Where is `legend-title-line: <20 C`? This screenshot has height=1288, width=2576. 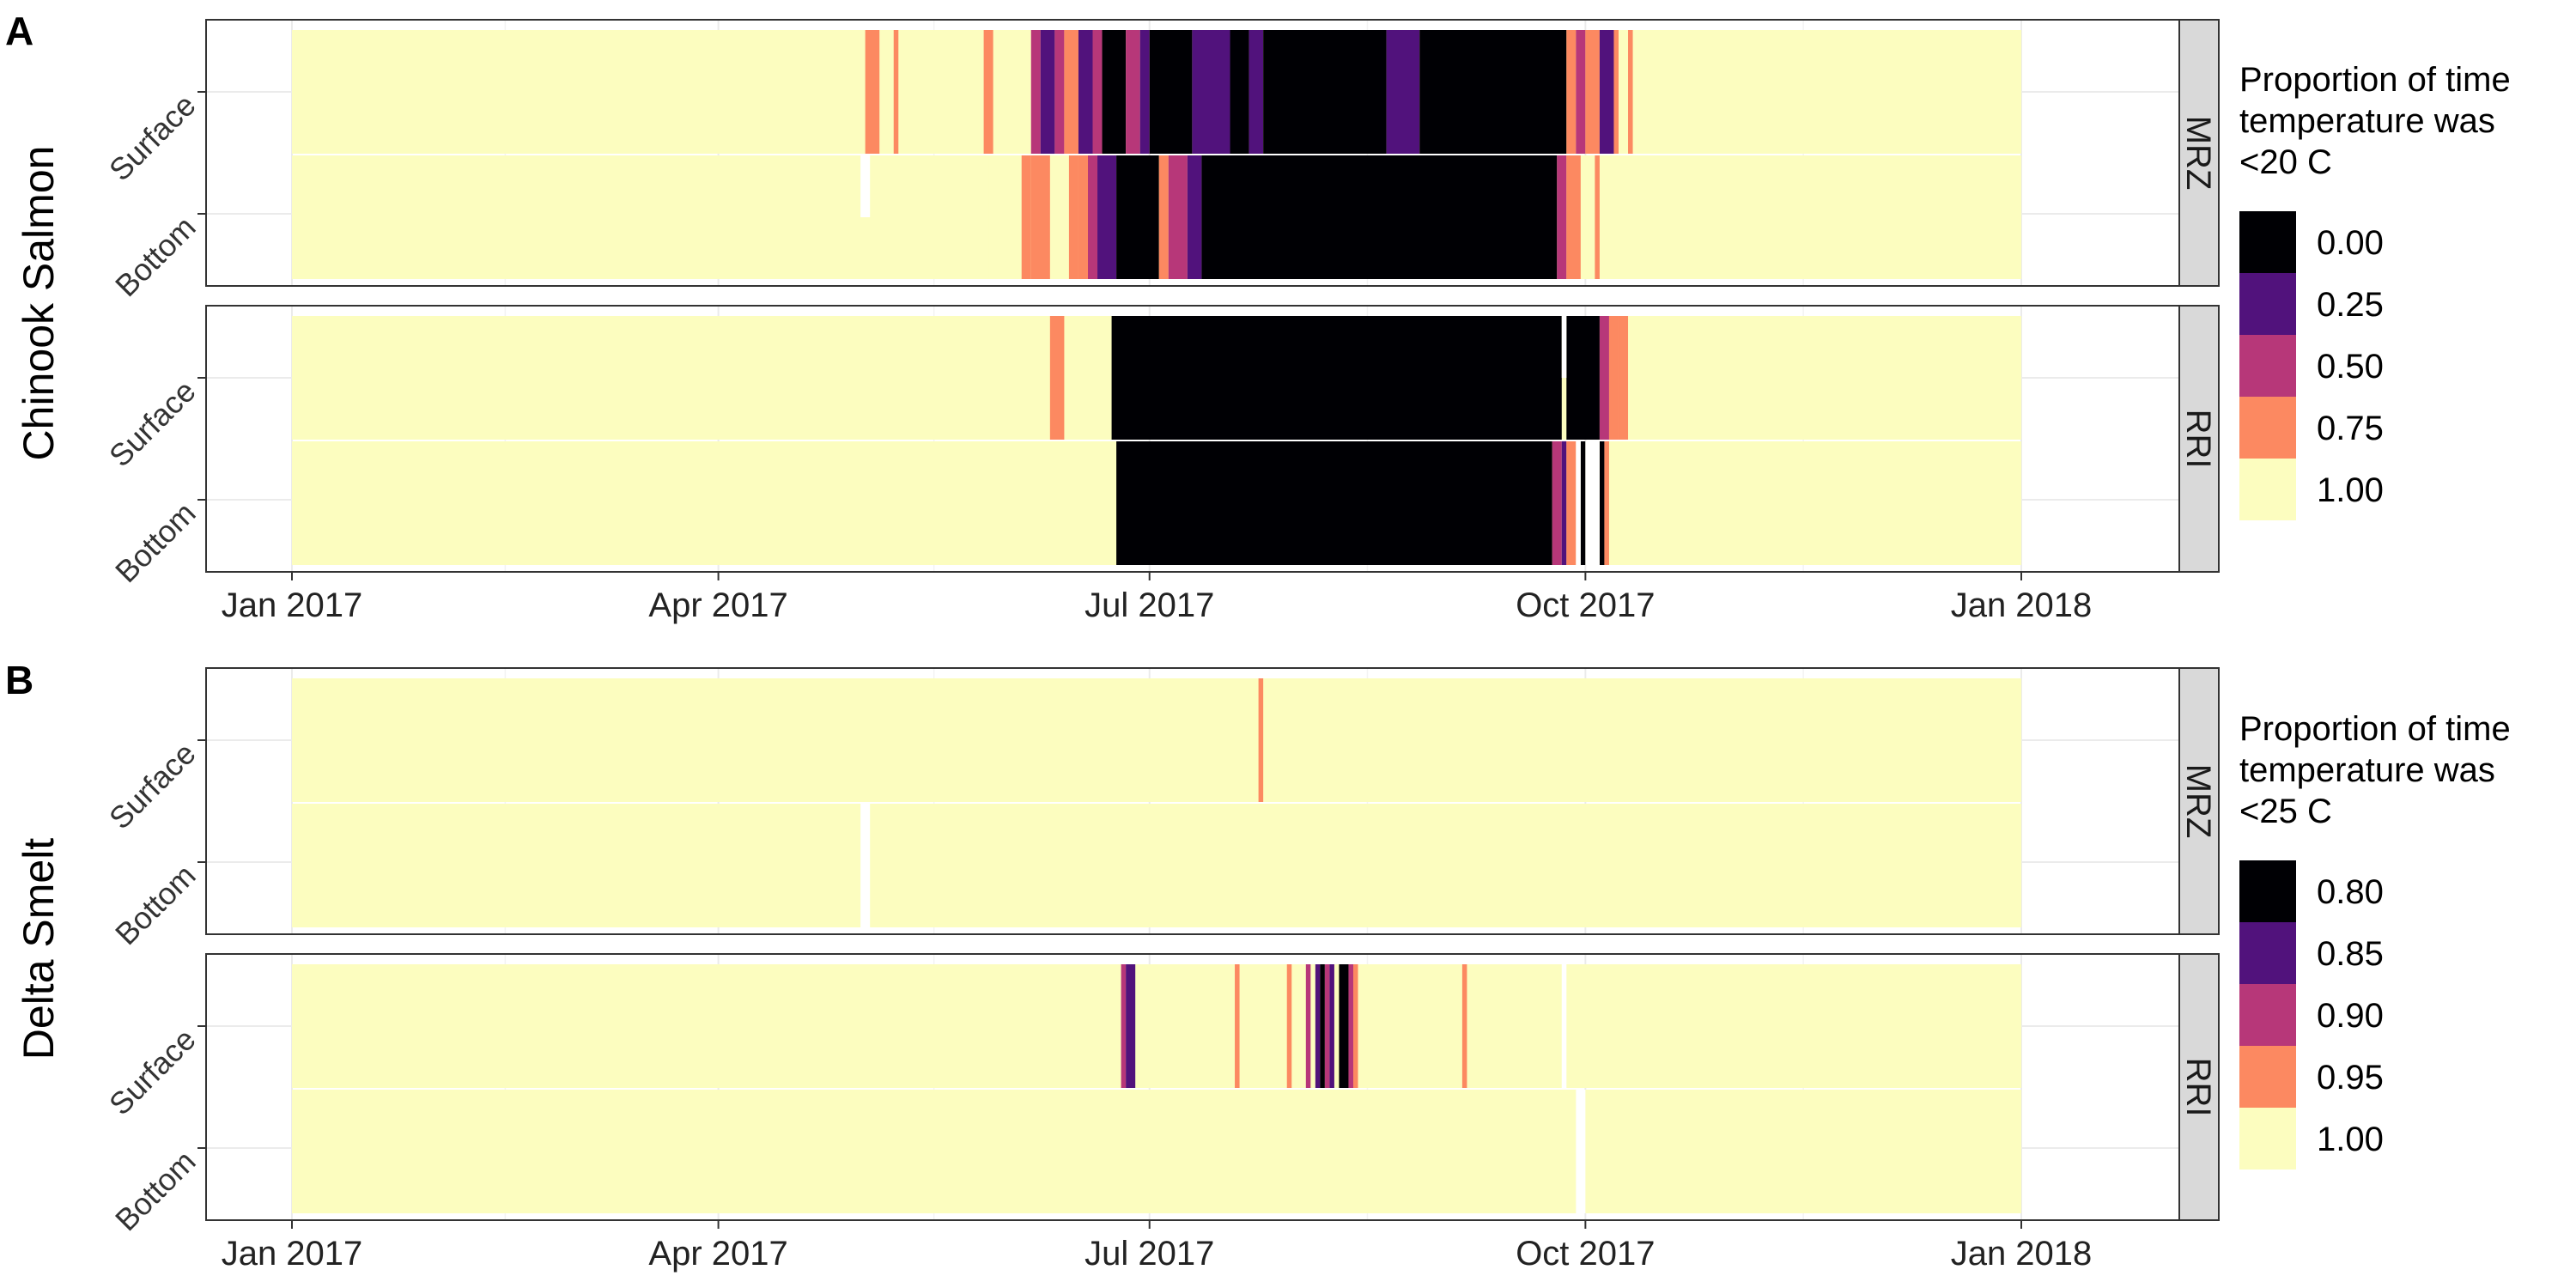 legend-title-line: <20 C is located at coordinates (2285, 162).